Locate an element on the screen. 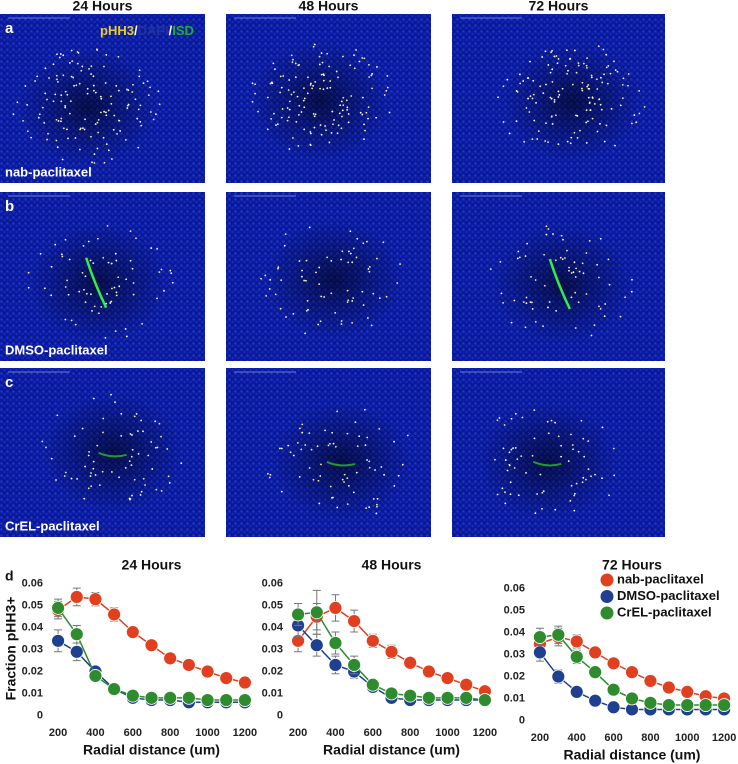 The image size is (738, 764). y-tick-label: 0.03 is located at coordinates (32, 650).